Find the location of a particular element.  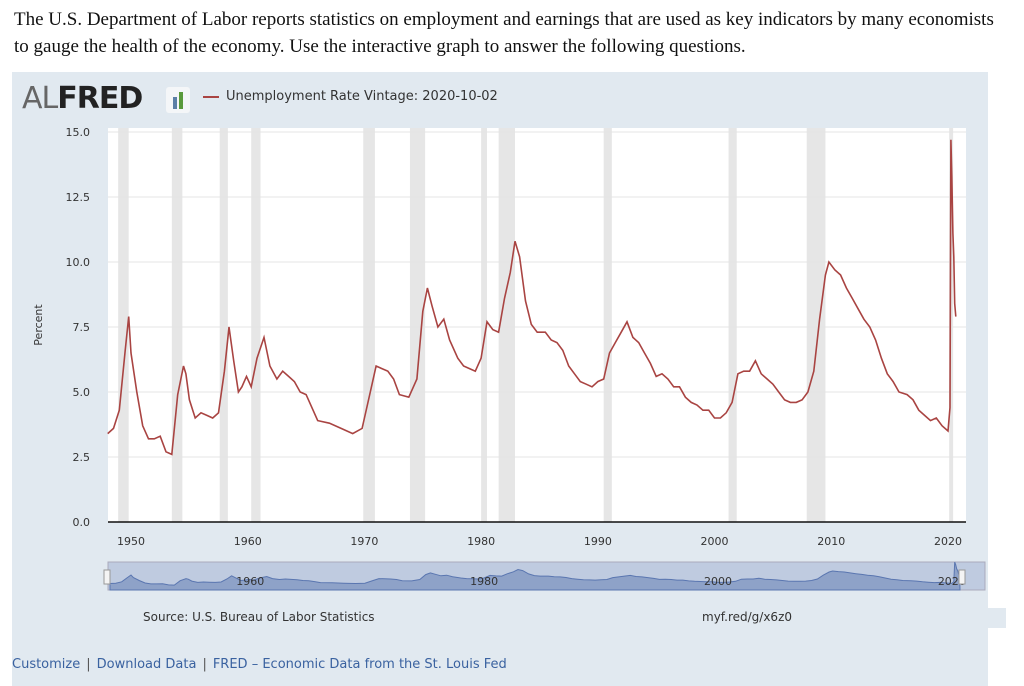

x-tick-label: 1950 is located at coordinates (131, 541).